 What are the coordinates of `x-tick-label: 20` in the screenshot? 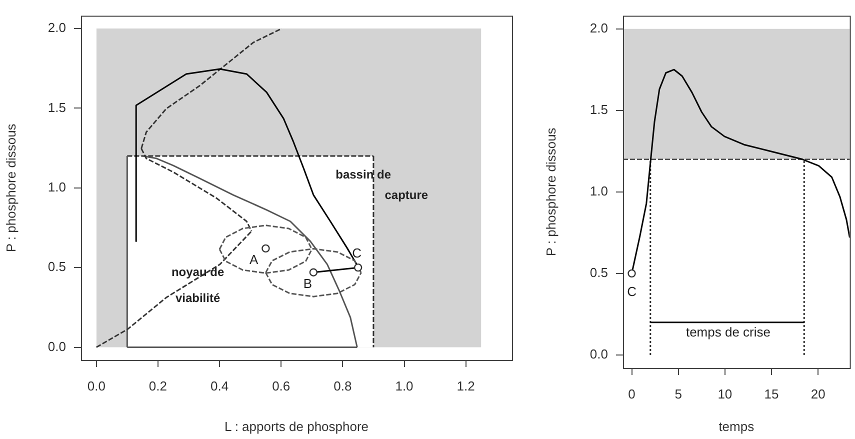 It's located at (818, 394).